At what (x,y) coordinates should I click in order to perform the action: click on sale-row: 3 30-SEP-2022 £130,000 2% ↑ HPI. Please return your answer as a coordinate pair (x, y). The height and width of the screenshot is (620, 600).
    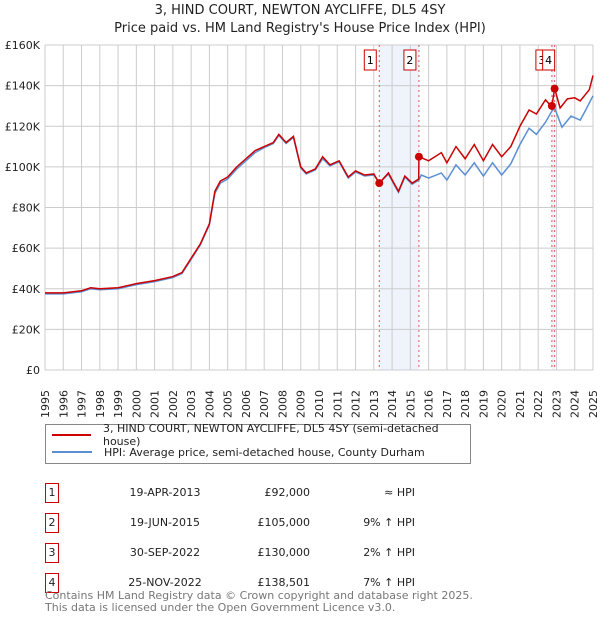
    Looking at the image, I should click on (245, 553).